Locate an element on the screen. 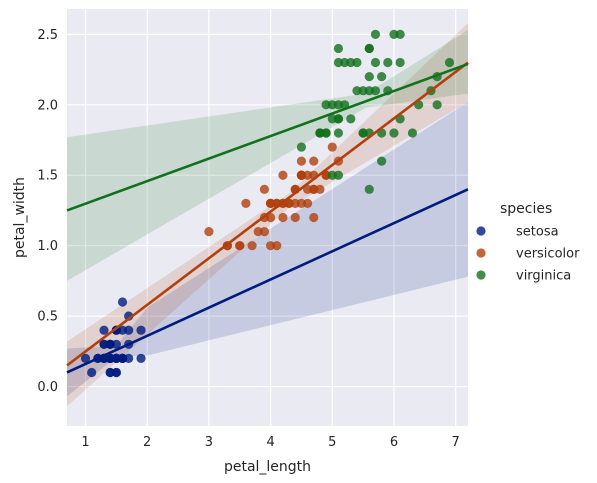 The width and height of the screenshot is (597, 483). legend: species setosa versicolor virginica is located at coordinates (528, 242).